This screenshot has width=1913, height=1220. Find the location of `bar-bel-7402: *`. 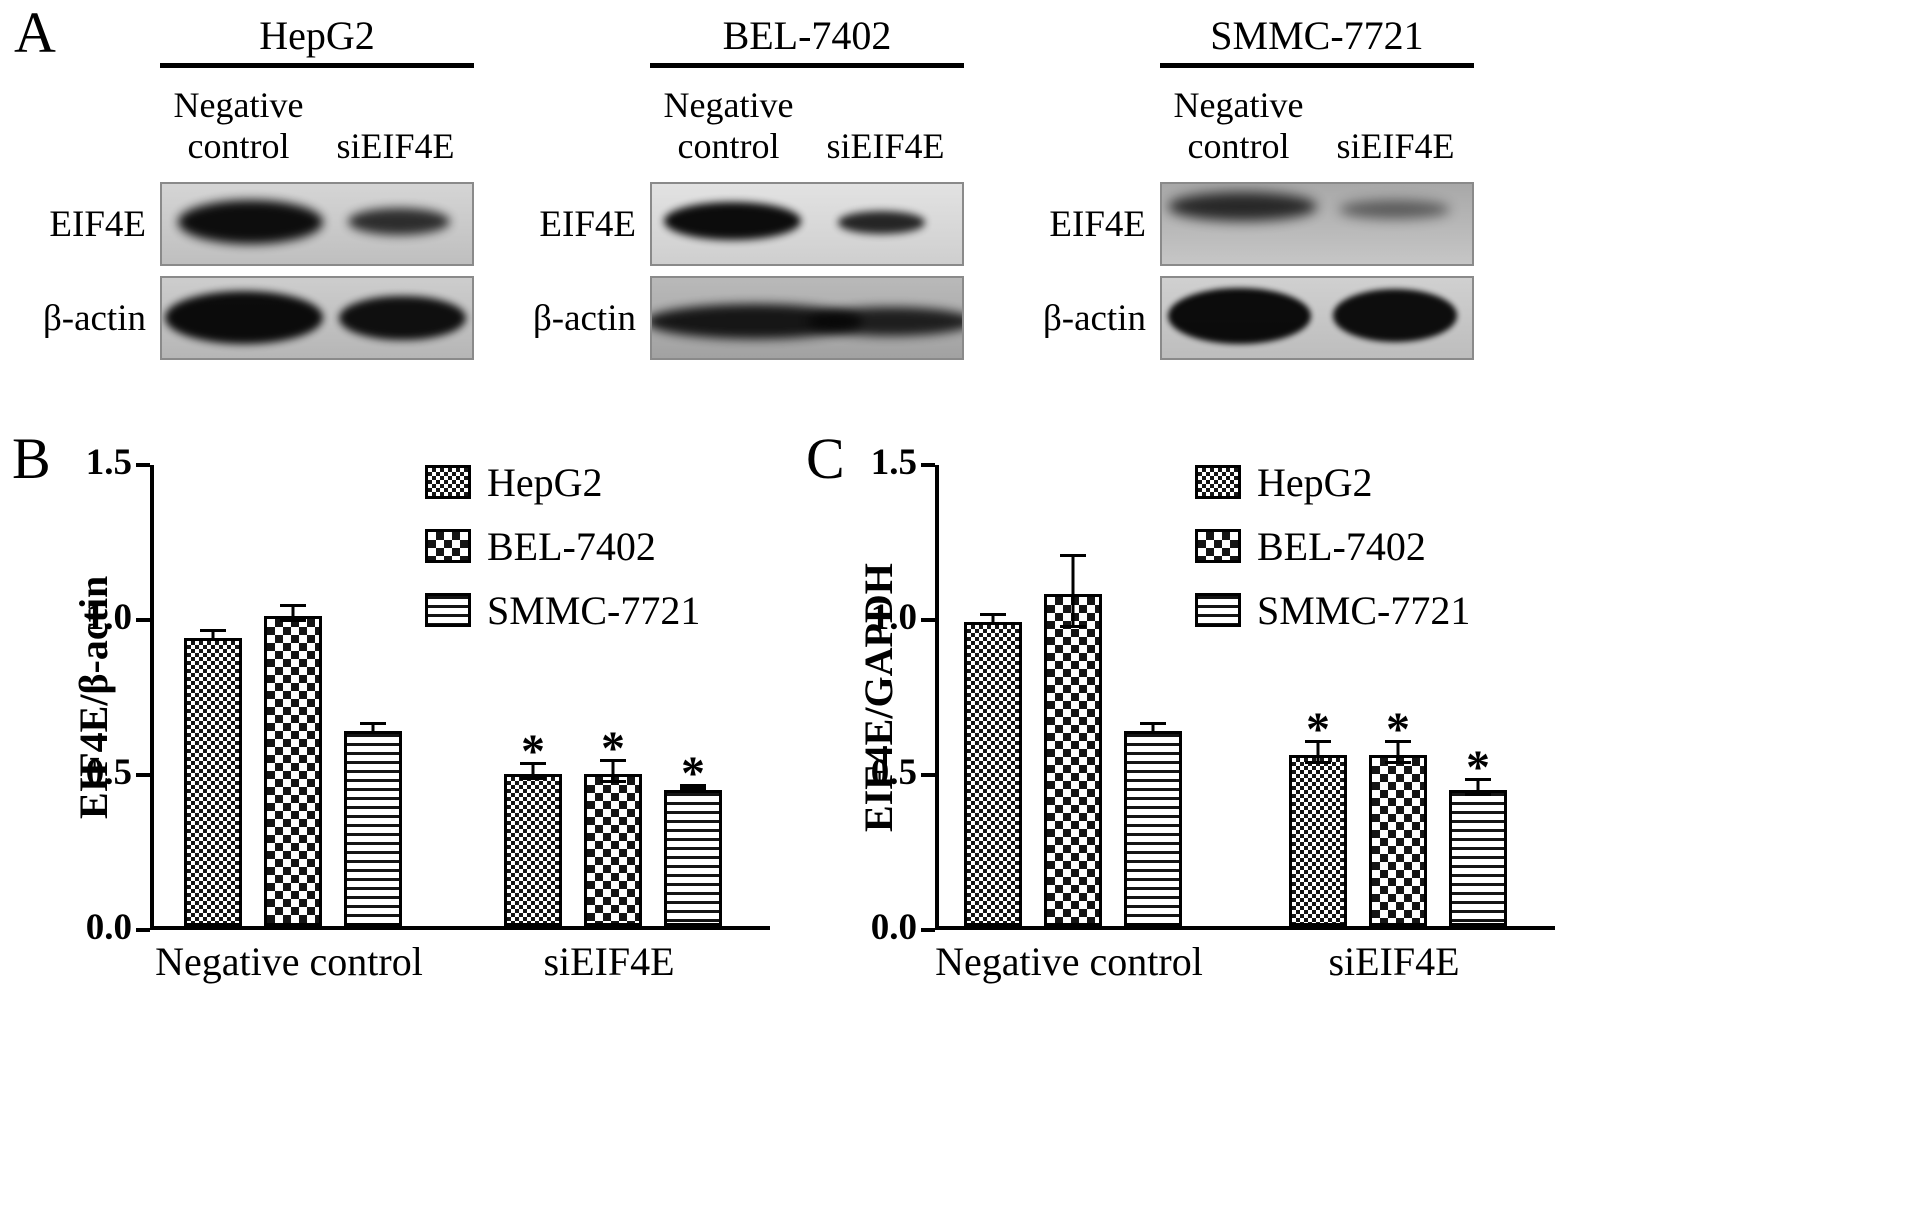

bar-bel-7402: * is located at coordinates (613, 825).